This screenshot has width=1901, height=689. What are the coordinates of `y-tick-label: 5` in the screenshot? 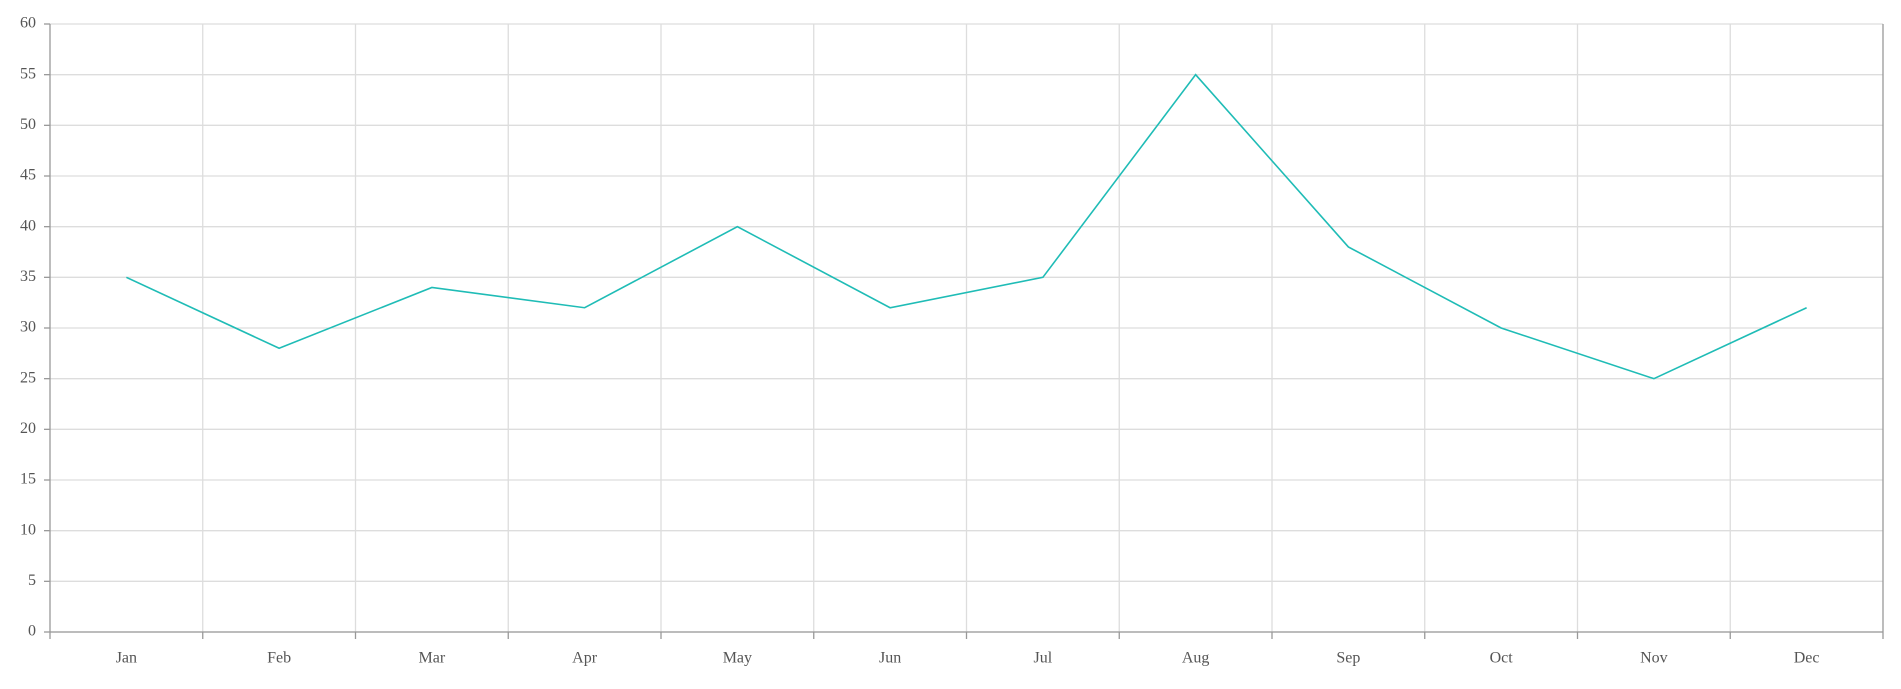 It's located at (32, 580).